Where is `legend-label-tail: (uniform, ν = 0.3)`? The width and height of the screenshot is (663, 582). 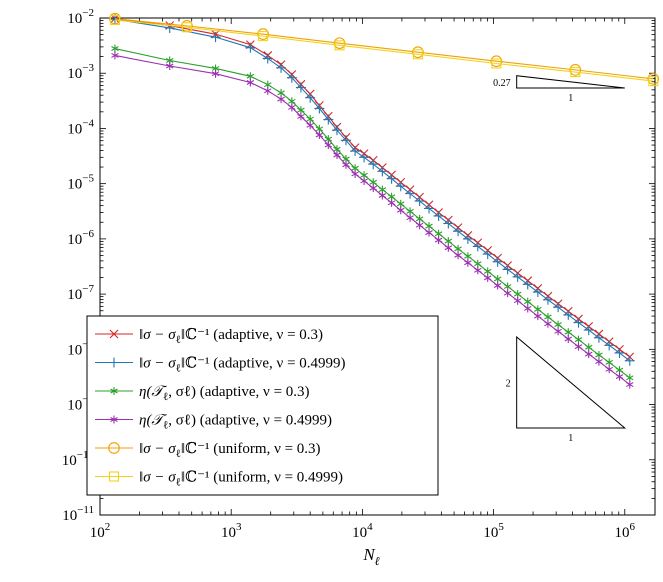 legend-label-tail: (uniform, ν = 0.3) is located at coordinates (265, 449).